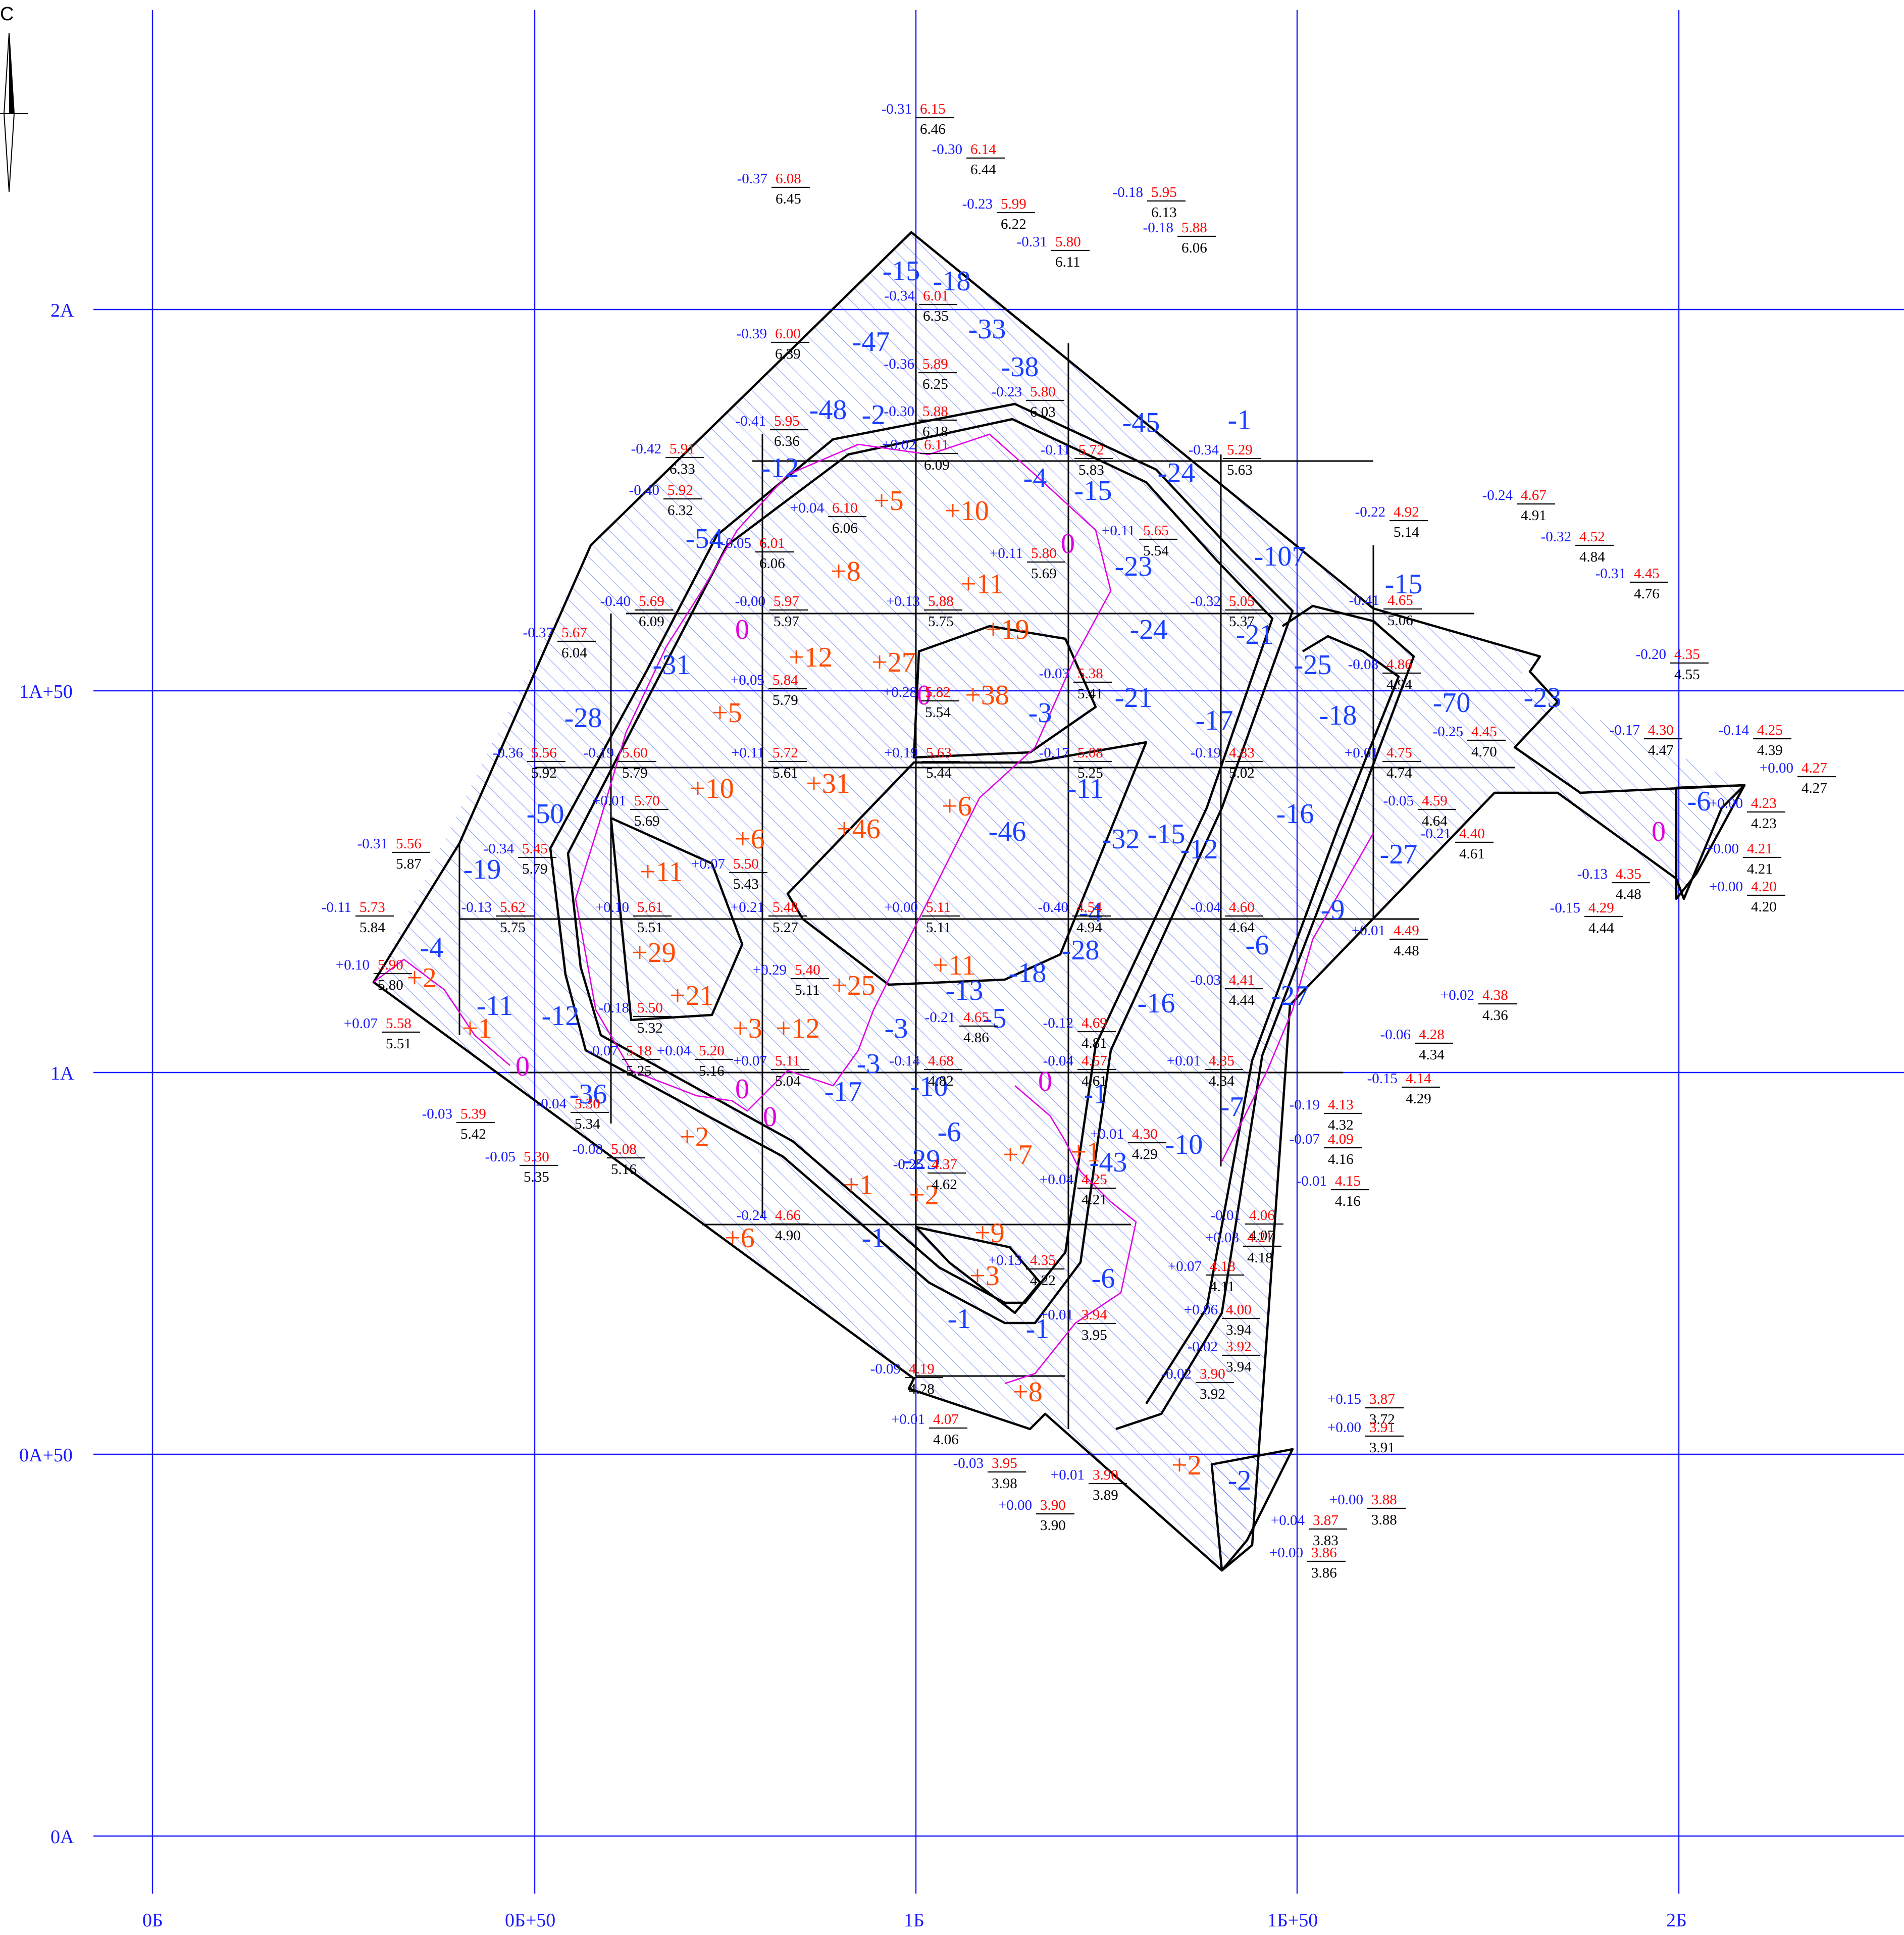 The image size is (1904, 1935). What do you see at coordinates (624, 1061) in the screenshot?
I see `elevation-mark: -0.07 5.18 5.25` at bounding box center [624, 1061].